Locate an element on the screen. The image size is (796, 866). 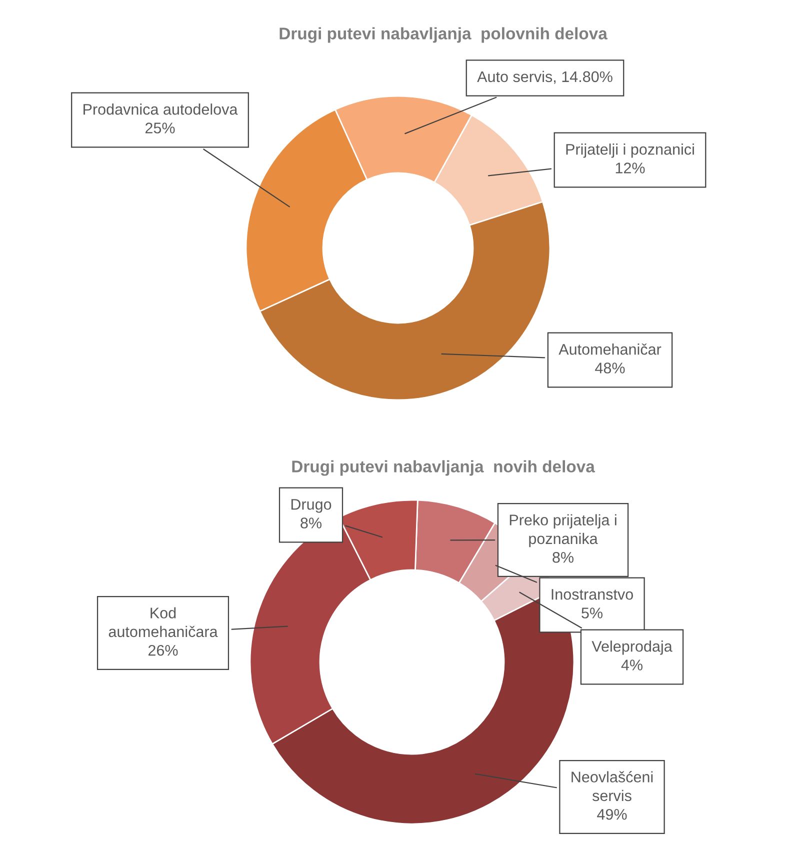
slice-label: Automehaničar is located at coordinates (610, 349).